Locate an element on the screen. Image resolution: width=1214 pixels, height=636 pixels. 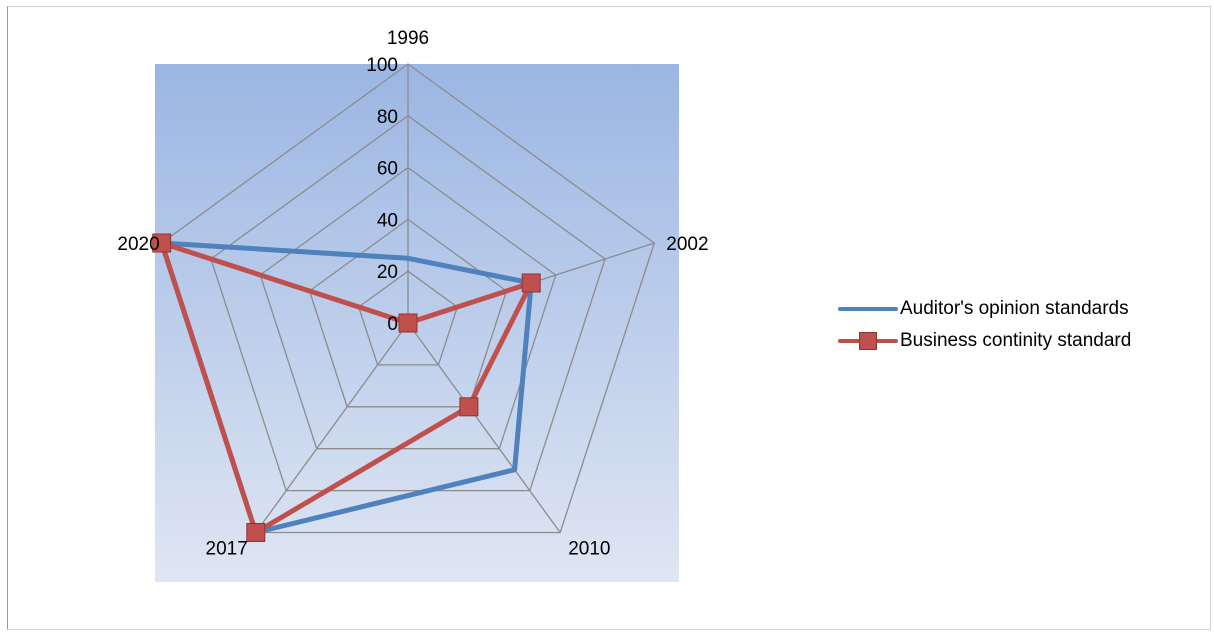
series-1-point-2017 is located at coordinates (256, 532).